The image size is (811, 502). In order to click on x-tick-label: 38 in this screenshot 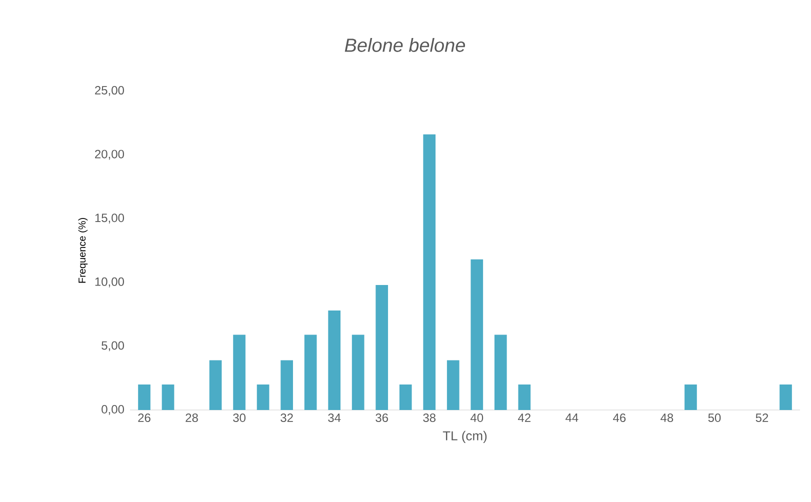, I will do `click(429, 418)`.